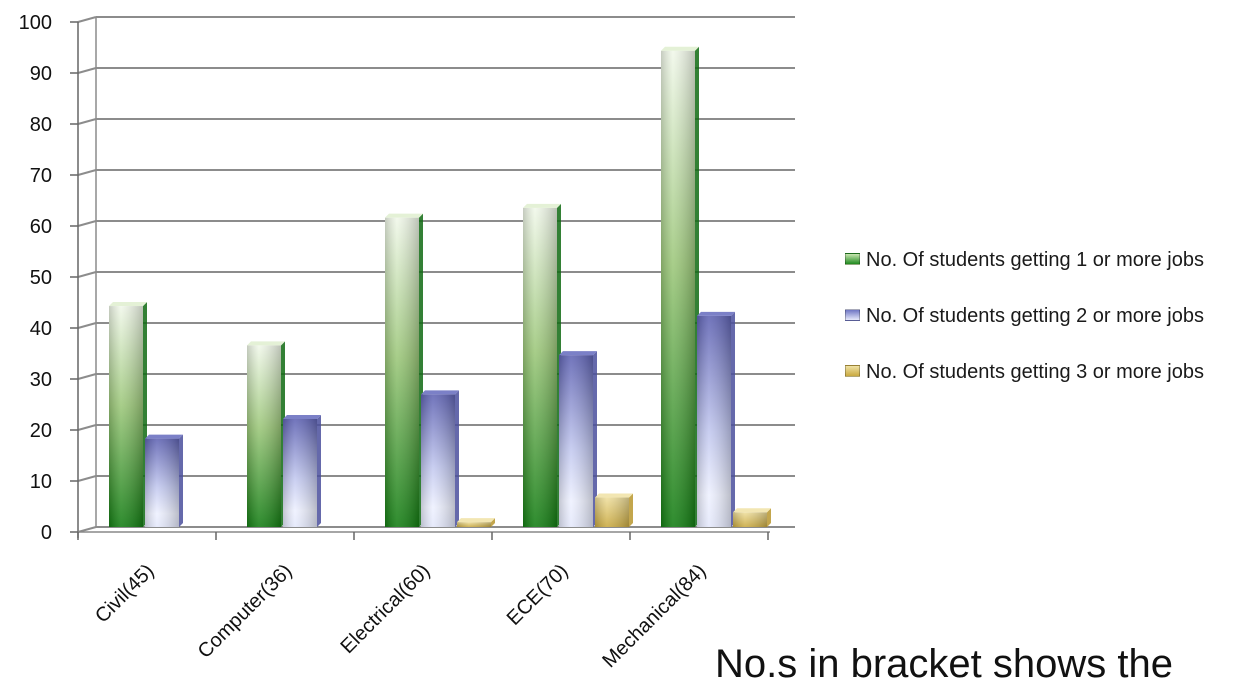 This screenshot has width=1234, height=692. What do you see at coordinates (41, 329) in the screenshot?
I see `y-tick-label: 40` at bounding box center [41, 329].